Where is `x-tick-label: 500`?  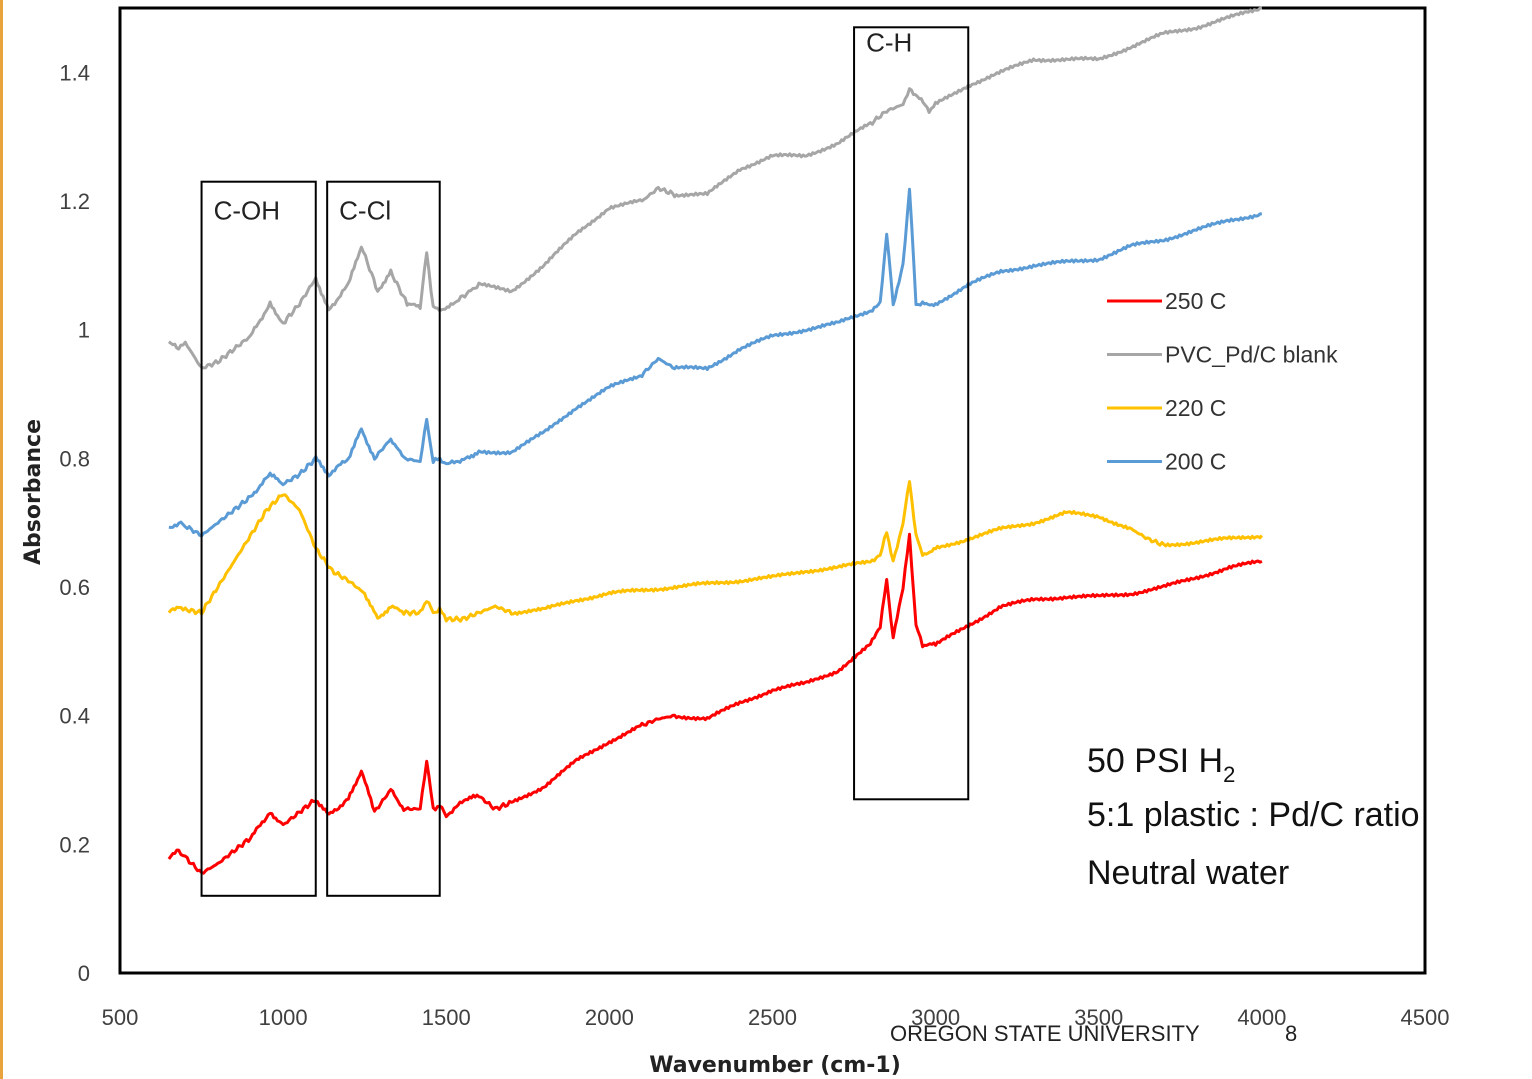 x-tick-label: 500 is located at coordinates (120, 1017).